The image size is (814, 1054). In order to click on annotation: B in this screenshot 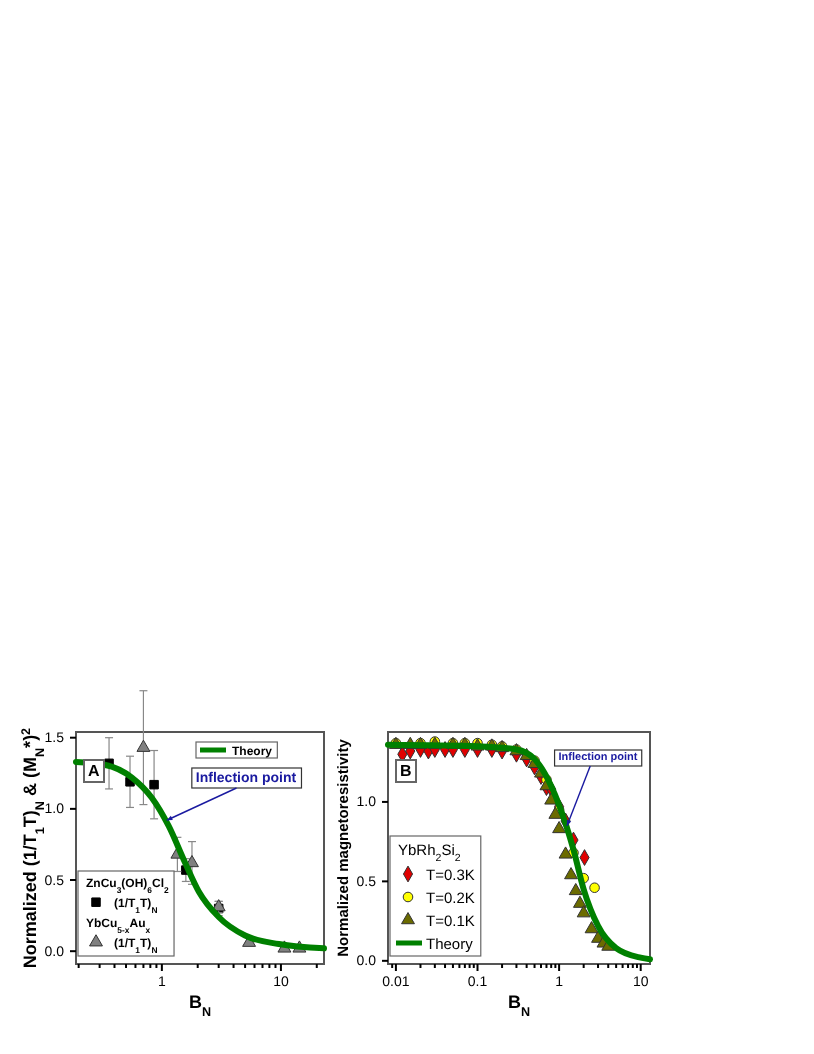, I will do `click(406, 771)`.